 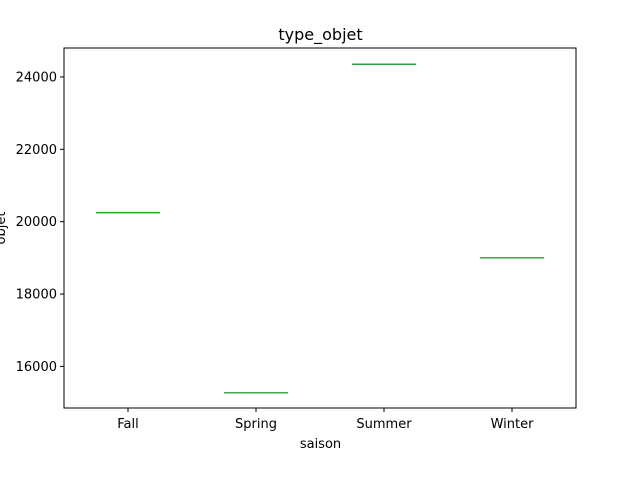 What do you see at coordinates (320, 35) in the screenshot?
I see `chart-title: type_objet` at bounding box center [320, 35].